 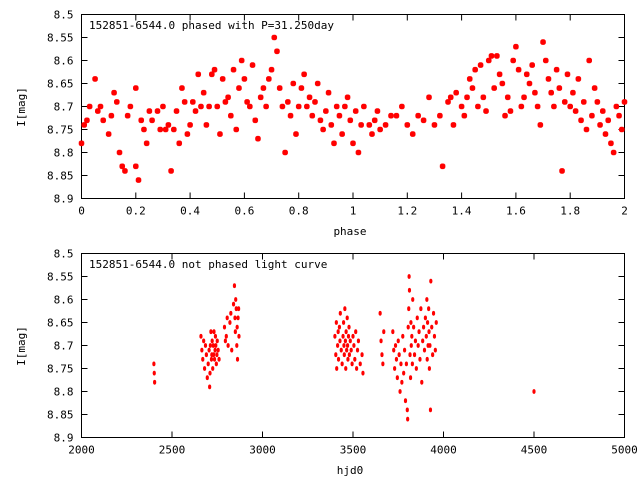 I want to click on phased-x-tick-label: 0.8, so click(x=299, y=211).